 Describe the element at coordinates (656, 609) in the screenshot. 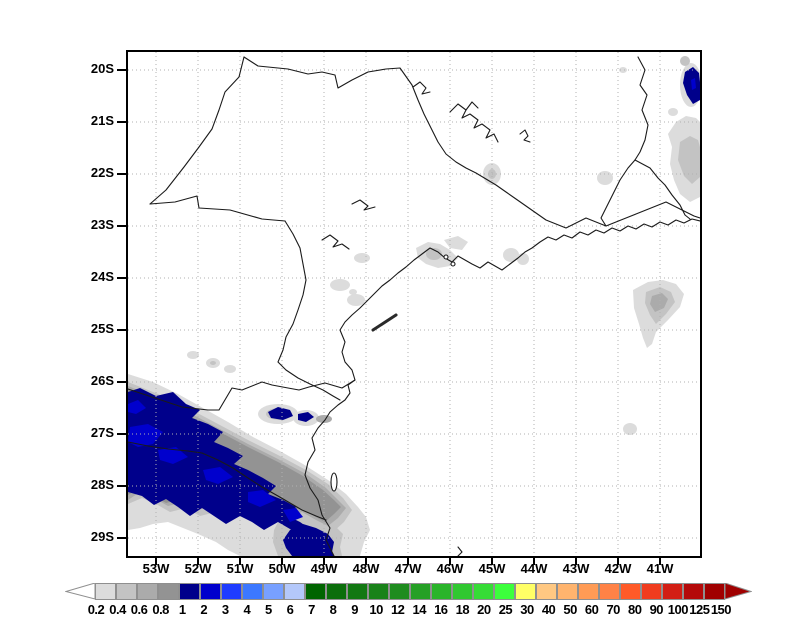

I see `colorbar-label-90: 90` at that location.